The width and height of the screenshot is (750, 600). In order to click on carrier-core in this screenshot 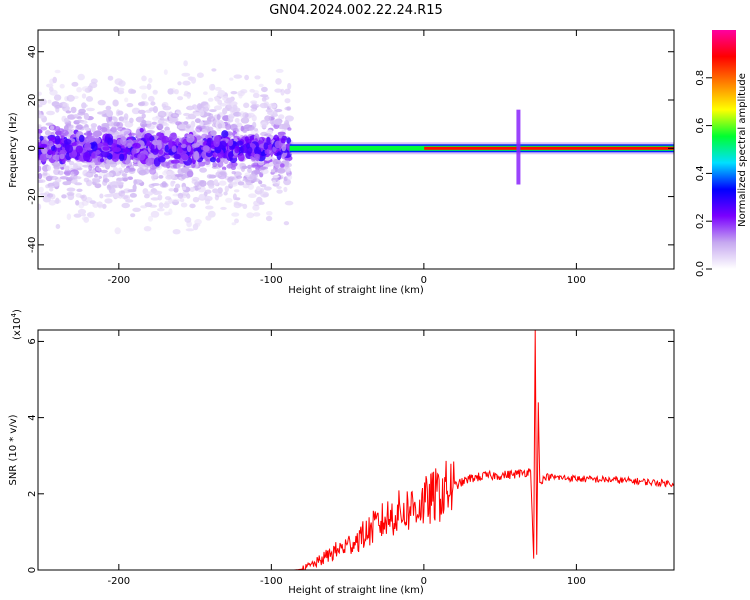, I will do `click(549, 148)`.